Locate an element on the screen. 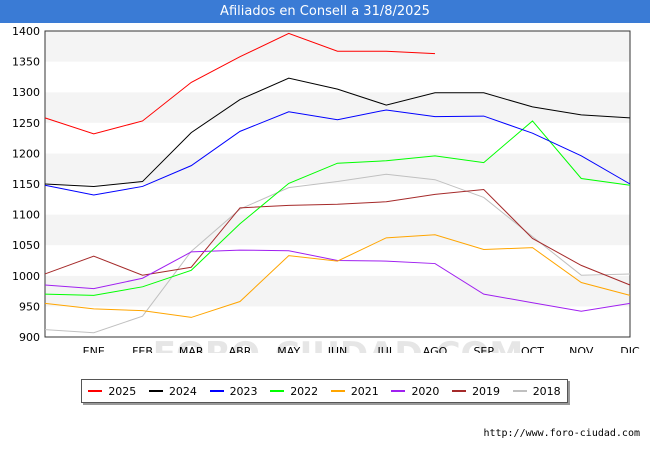 This screenshot has width=650, height=450. legend-label: 2024 is located at coordinates (182, 391).